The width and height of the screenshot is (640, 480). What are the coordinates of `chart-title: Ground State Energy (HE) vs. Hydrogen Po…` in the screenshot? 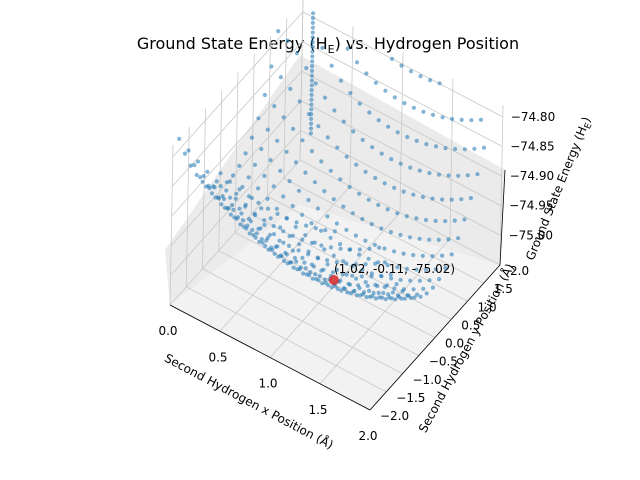 It's located at (328, 45).